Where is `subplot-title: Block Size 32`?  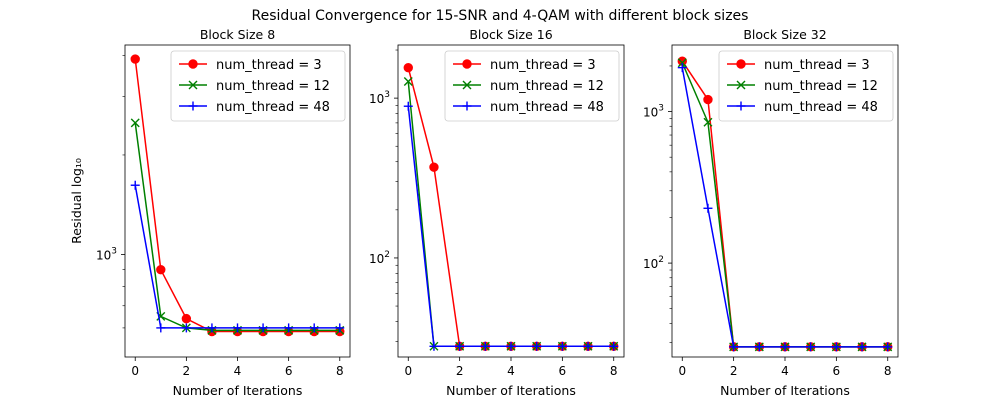
subplot-title: Block Size 32 is located at coordinates (784, 34).